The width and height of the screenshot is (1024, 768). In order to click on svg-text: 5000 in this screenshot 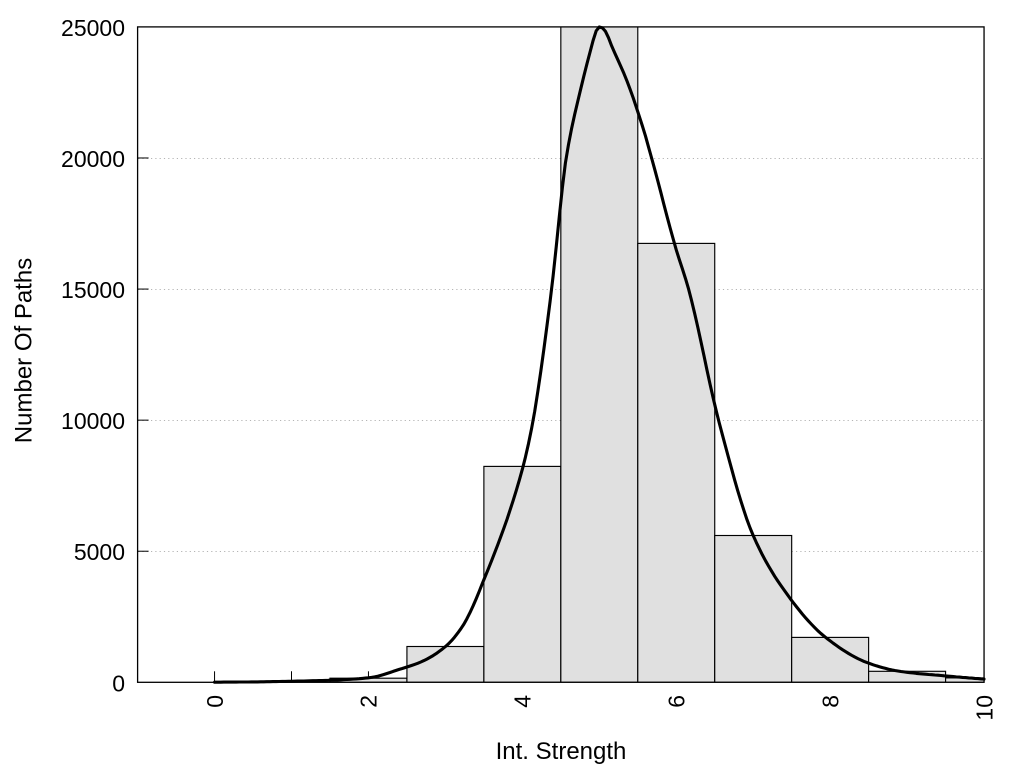, I will do `click(99, 552)`.